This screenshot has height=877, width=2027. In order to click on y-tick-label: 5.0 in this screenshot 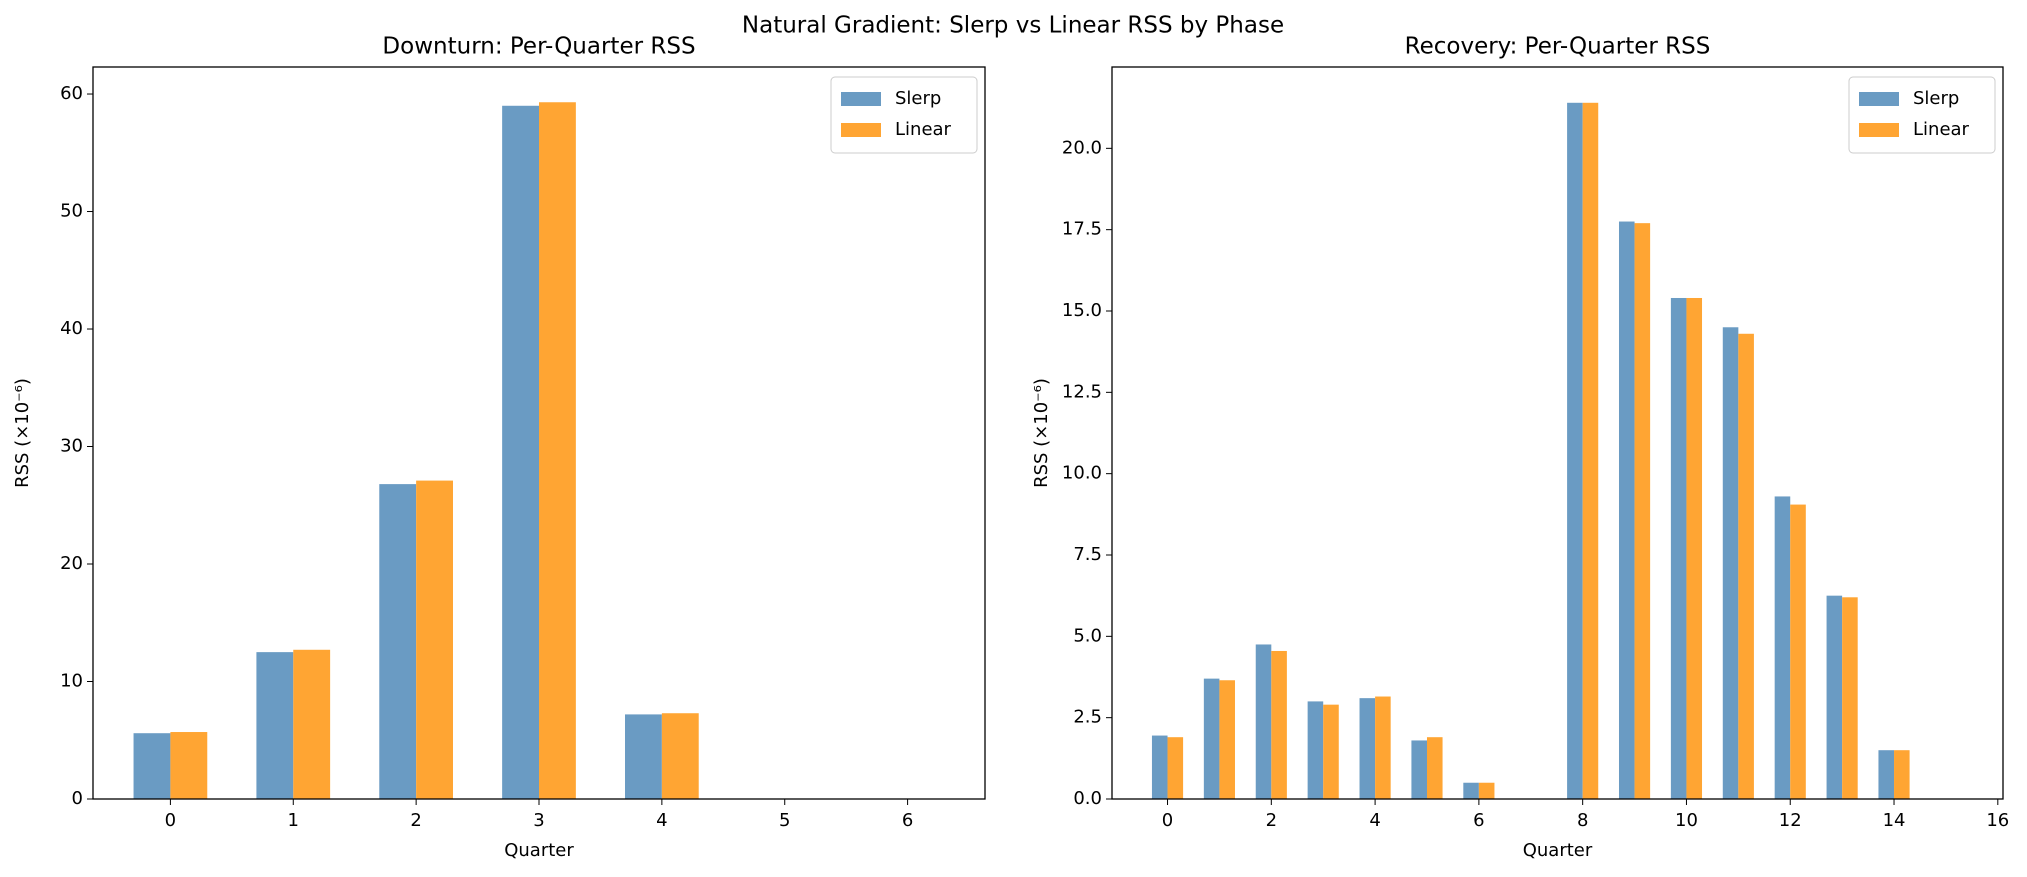, I will do `click(1087, 635)`.